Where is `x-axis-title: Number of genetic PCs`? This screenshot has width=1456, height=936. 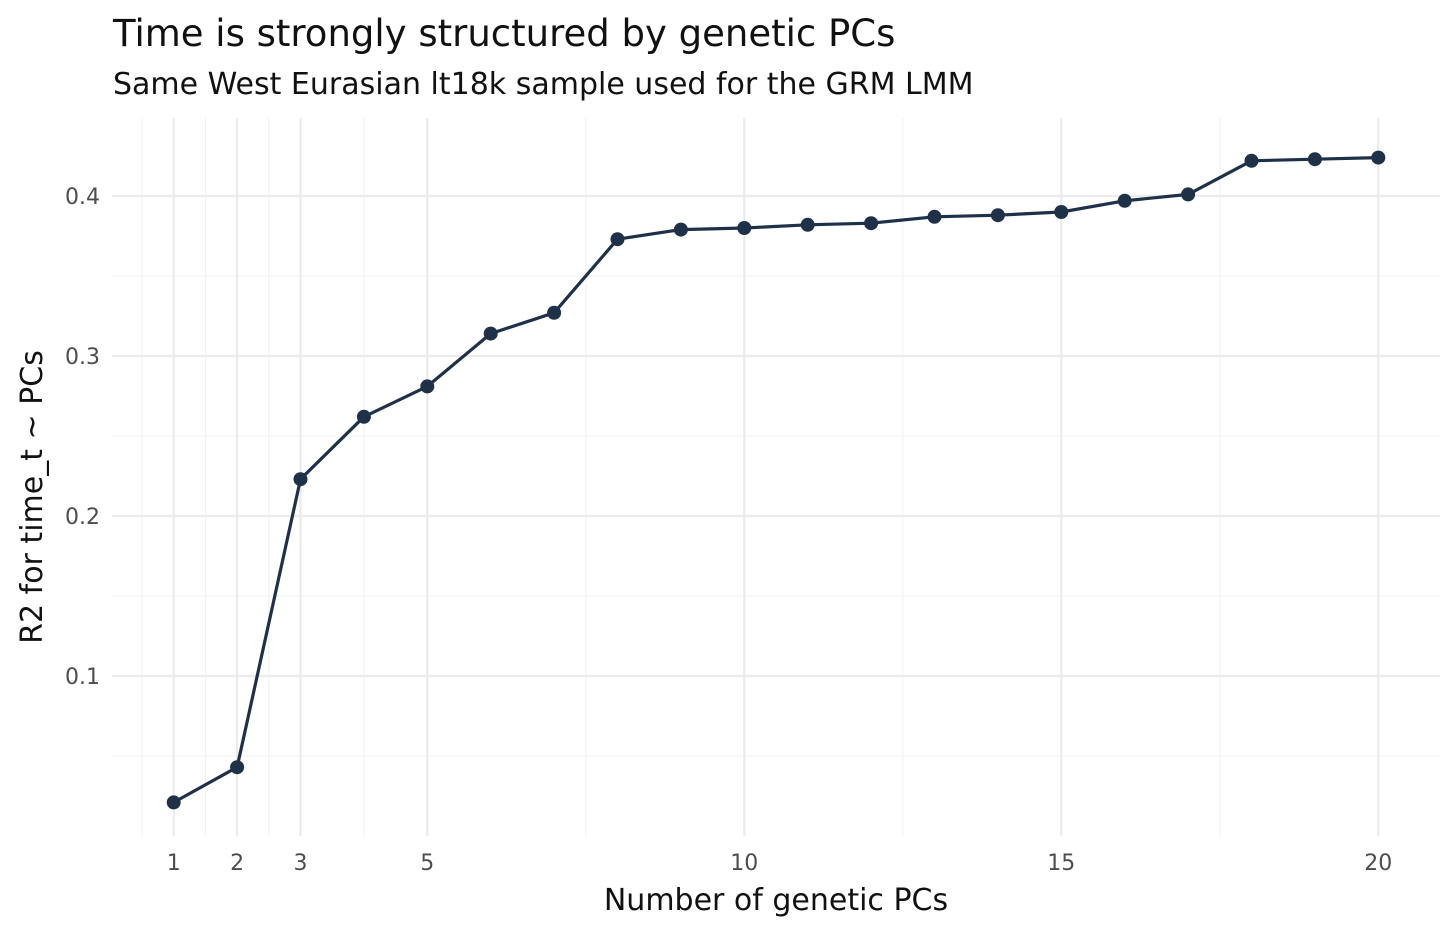
x-axis-title: Number of genetic PCs is located at coordinates (776, 900).